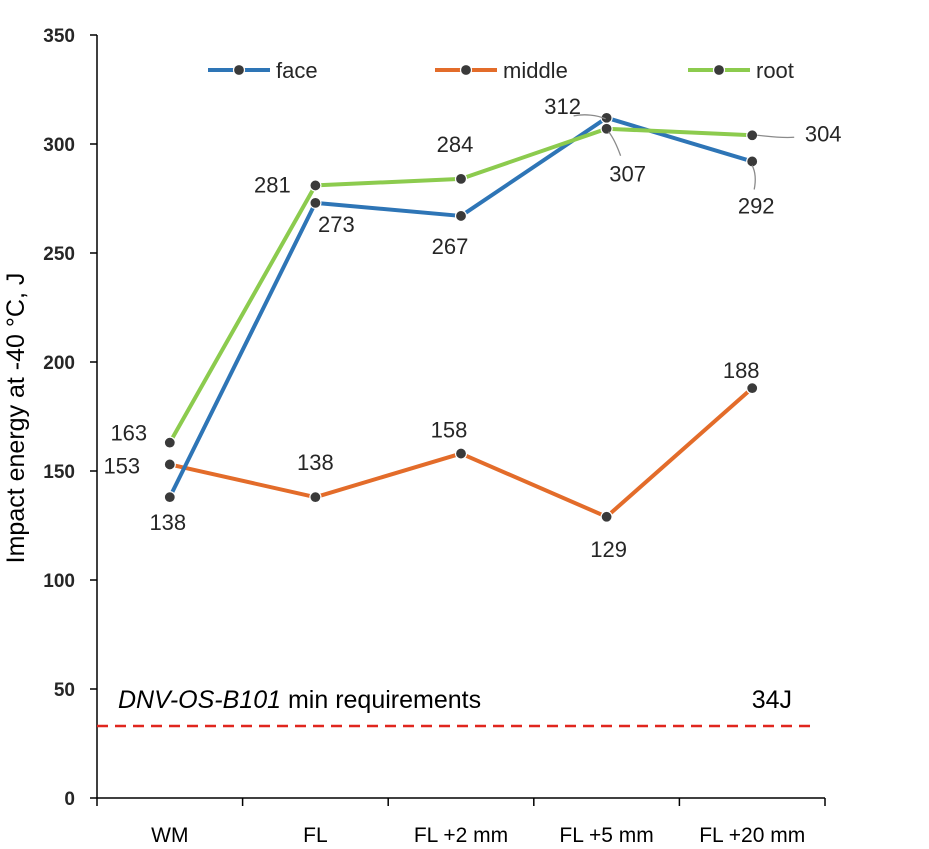 This screenshot has height=849, width=929. I want to click on legend-marker-root, so click(719, 70).